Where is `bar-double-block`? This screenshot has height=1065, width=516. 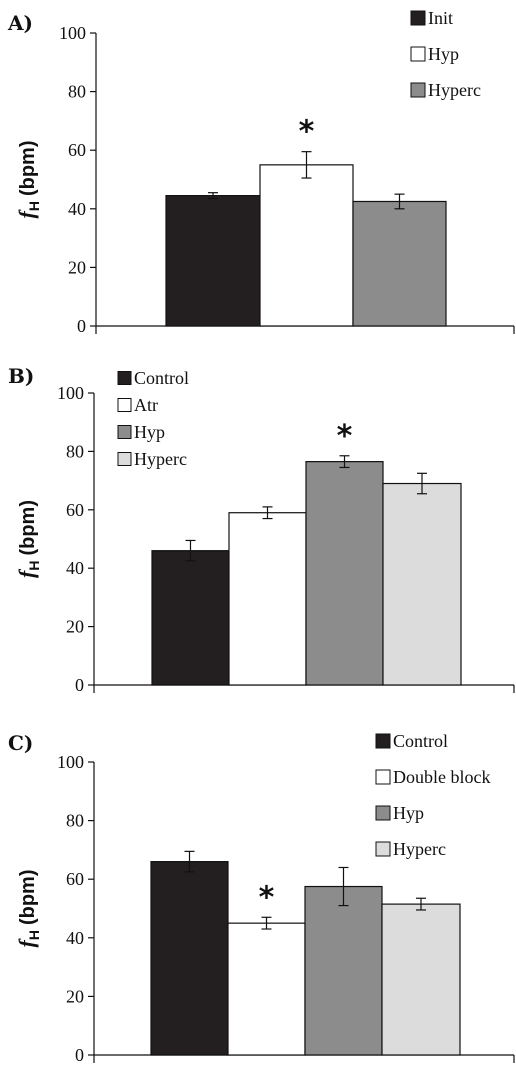 bar-double-block is located at coordinates (266, 989).